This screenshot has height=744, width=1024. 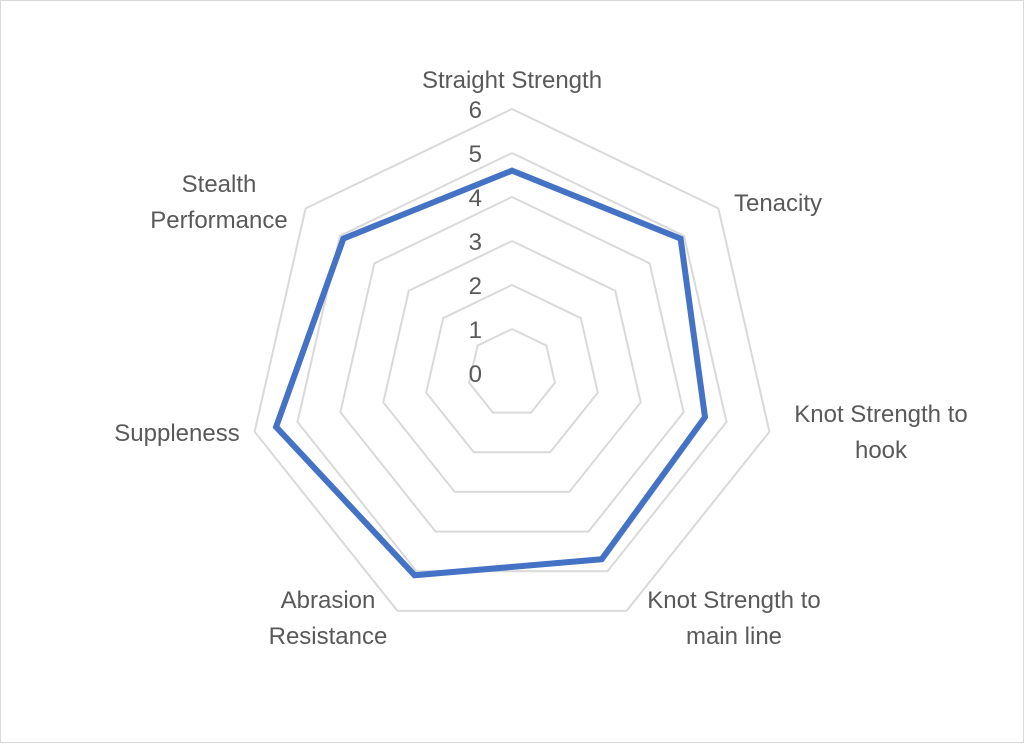 I want to click on category-label: Knot Strength to main line, so click(x=733, y=618).